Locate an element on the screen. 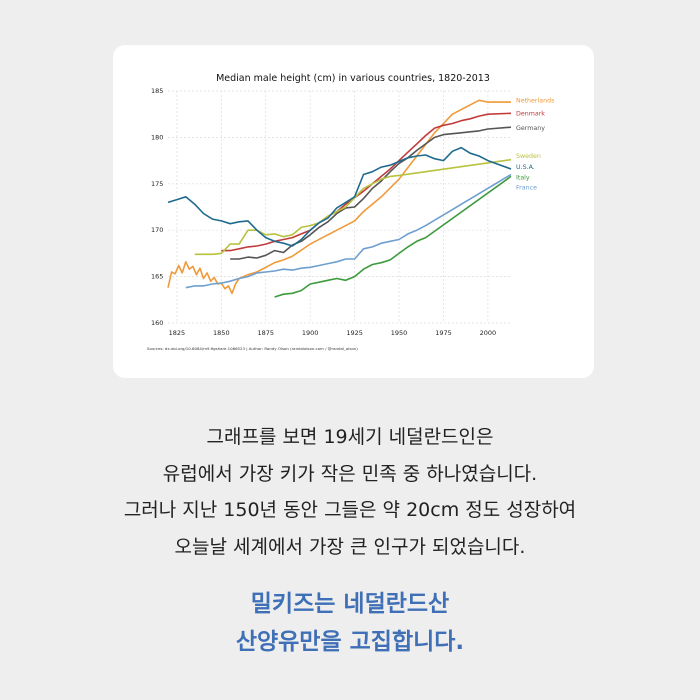 This screenshot has height=700, width=700. x-tick-label: 2000 is located at coordinates (488, 333).